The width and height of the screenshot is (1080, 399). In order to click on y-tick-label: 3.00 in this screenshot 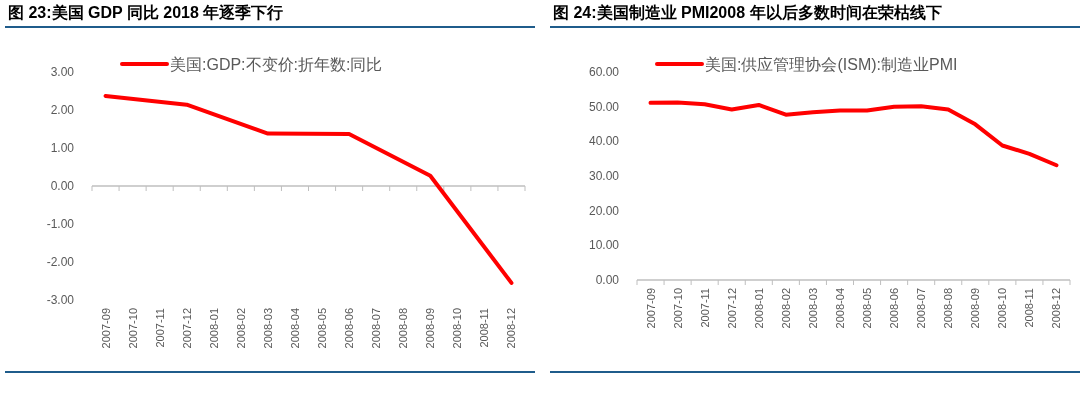, I will do `click(62, 72)`.